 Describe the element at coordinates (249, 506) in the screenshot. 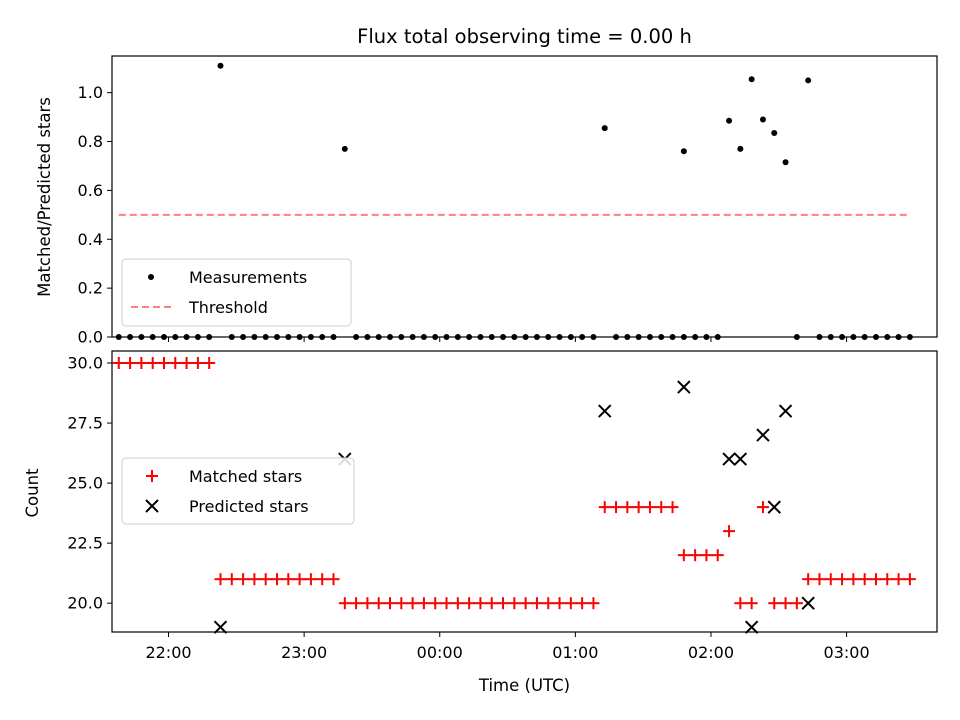

I see `legend-predicted-stars-label: Predicted stars` at that location.